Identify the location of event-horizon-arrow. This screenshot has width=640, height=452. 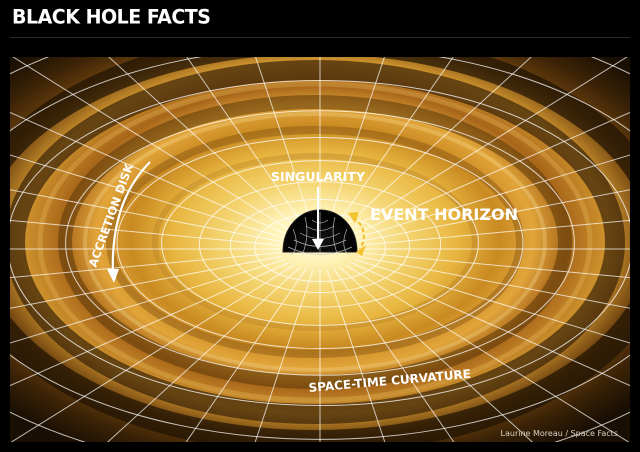
(357, 234).